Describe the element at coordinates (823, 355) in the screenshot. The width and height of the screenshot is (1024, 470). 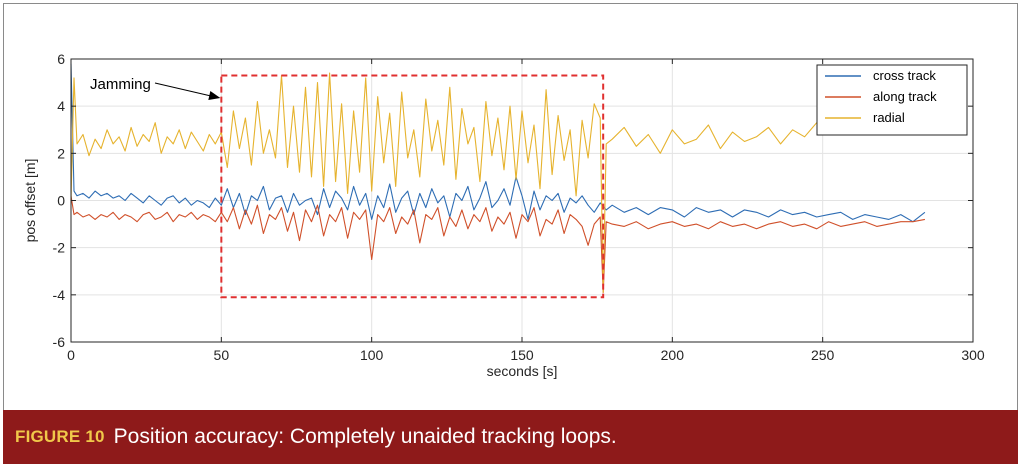
I see `x-tick-label: 250` at that location.